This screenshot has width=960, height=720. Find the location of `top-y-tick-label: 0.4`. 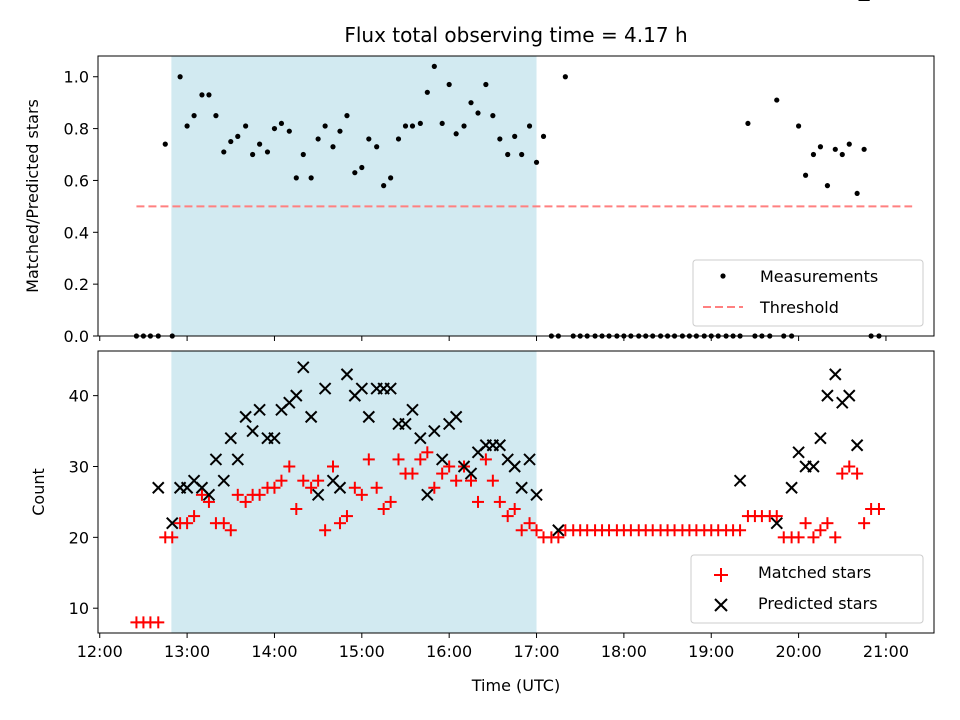

top-y-tick-label: 0.4 is located at coordinates (76, 232).